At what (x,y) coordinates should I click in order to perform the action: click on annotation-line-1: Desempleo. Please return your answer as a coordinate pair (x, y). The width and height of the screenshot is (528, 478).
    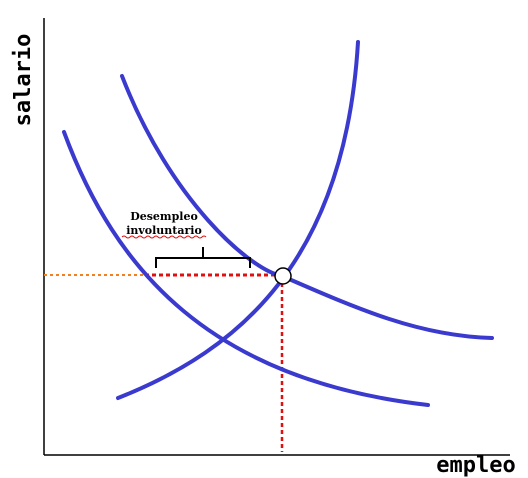
    Looking at the image, I should click on (164, 216).